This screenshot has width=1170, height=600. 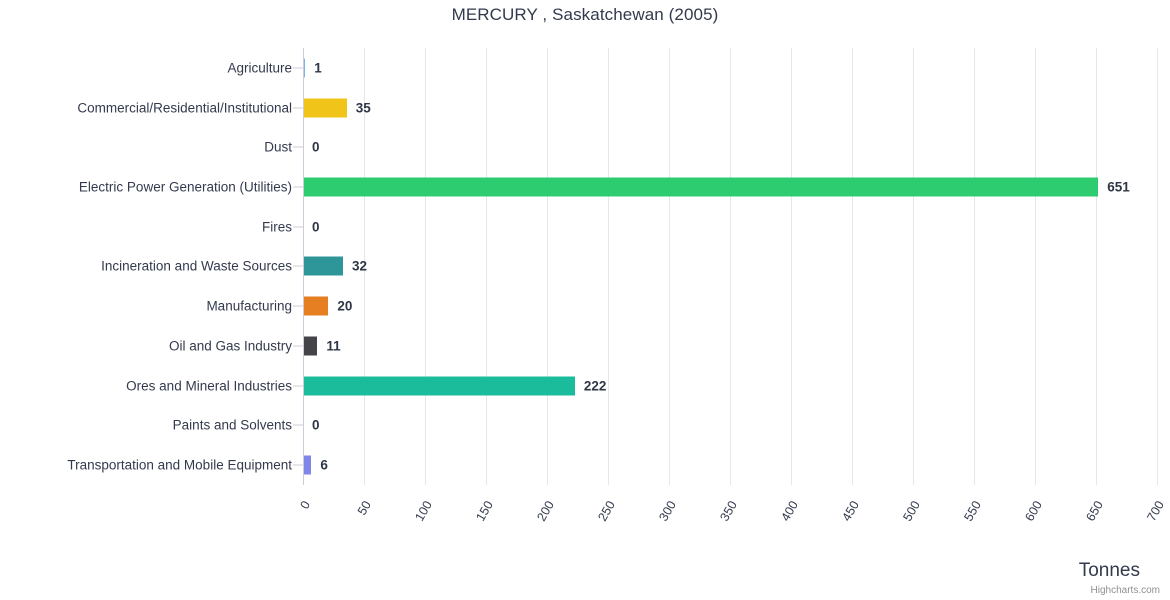 I want to click on bar-row: Commercial/Residential/Institutional 35, so click(x=585, y=108).